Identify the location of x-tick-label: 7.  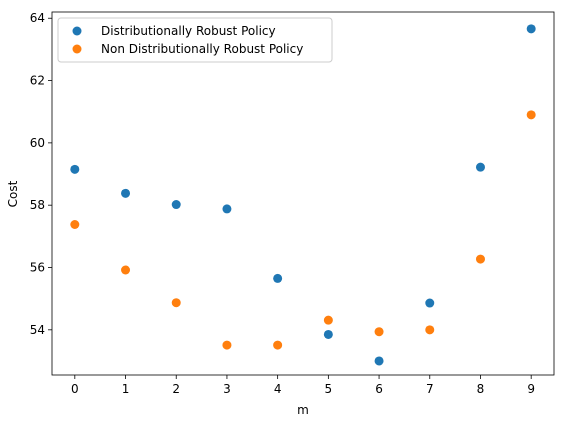
(430, 389).